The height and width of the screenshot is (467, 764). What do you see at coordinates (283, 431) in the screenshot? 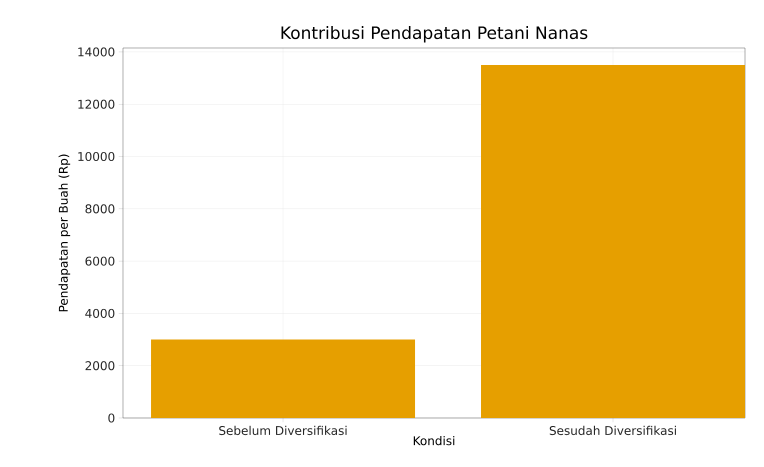
I see `x-tick-label: Sebelum Diversifikasi` at bounding box center [283, 431].